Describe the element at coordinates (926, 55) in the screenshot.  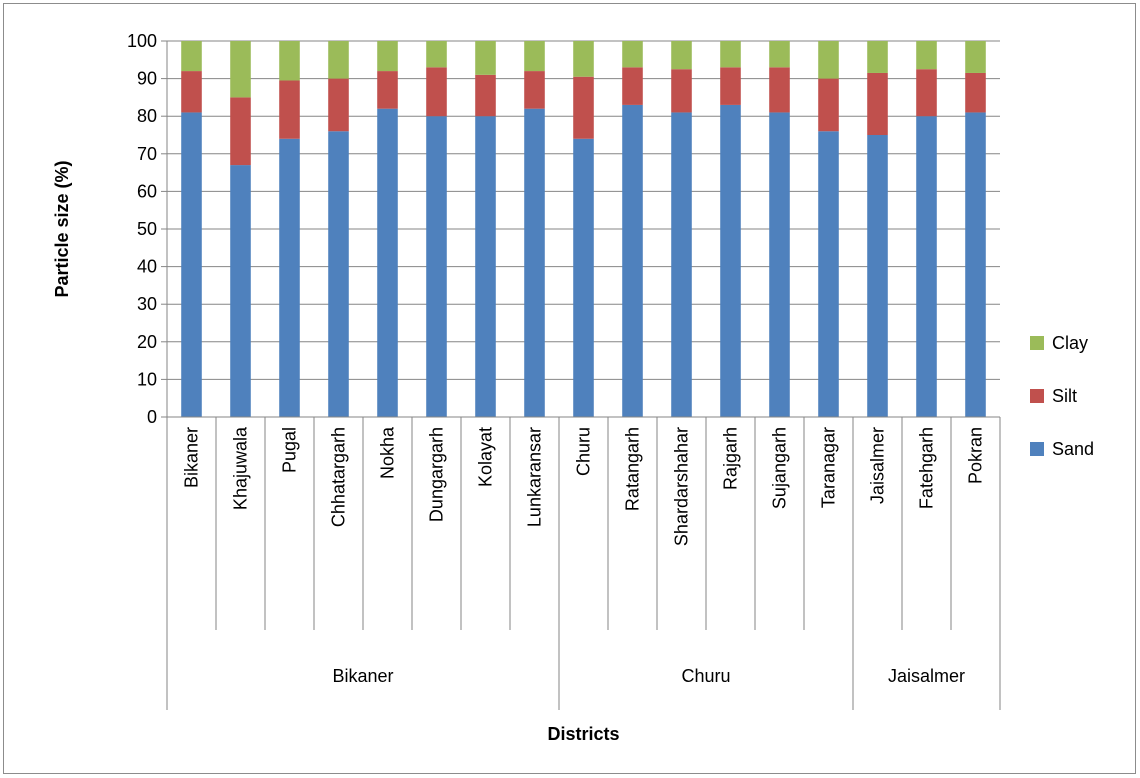
I see `bar-fatehgarh-clay` at that location.